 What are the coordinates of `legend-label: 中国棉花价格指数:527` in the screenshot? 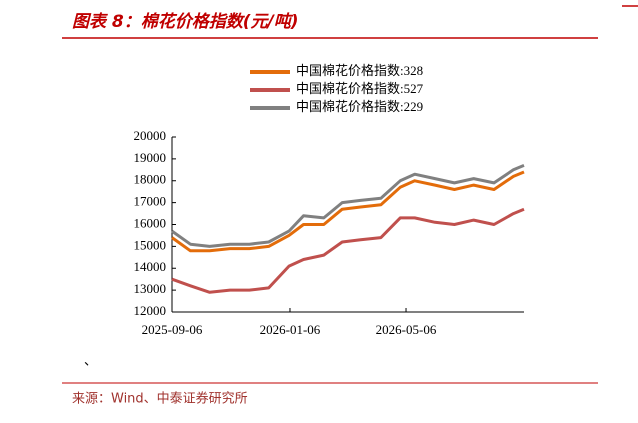 It's located at (360, 88).